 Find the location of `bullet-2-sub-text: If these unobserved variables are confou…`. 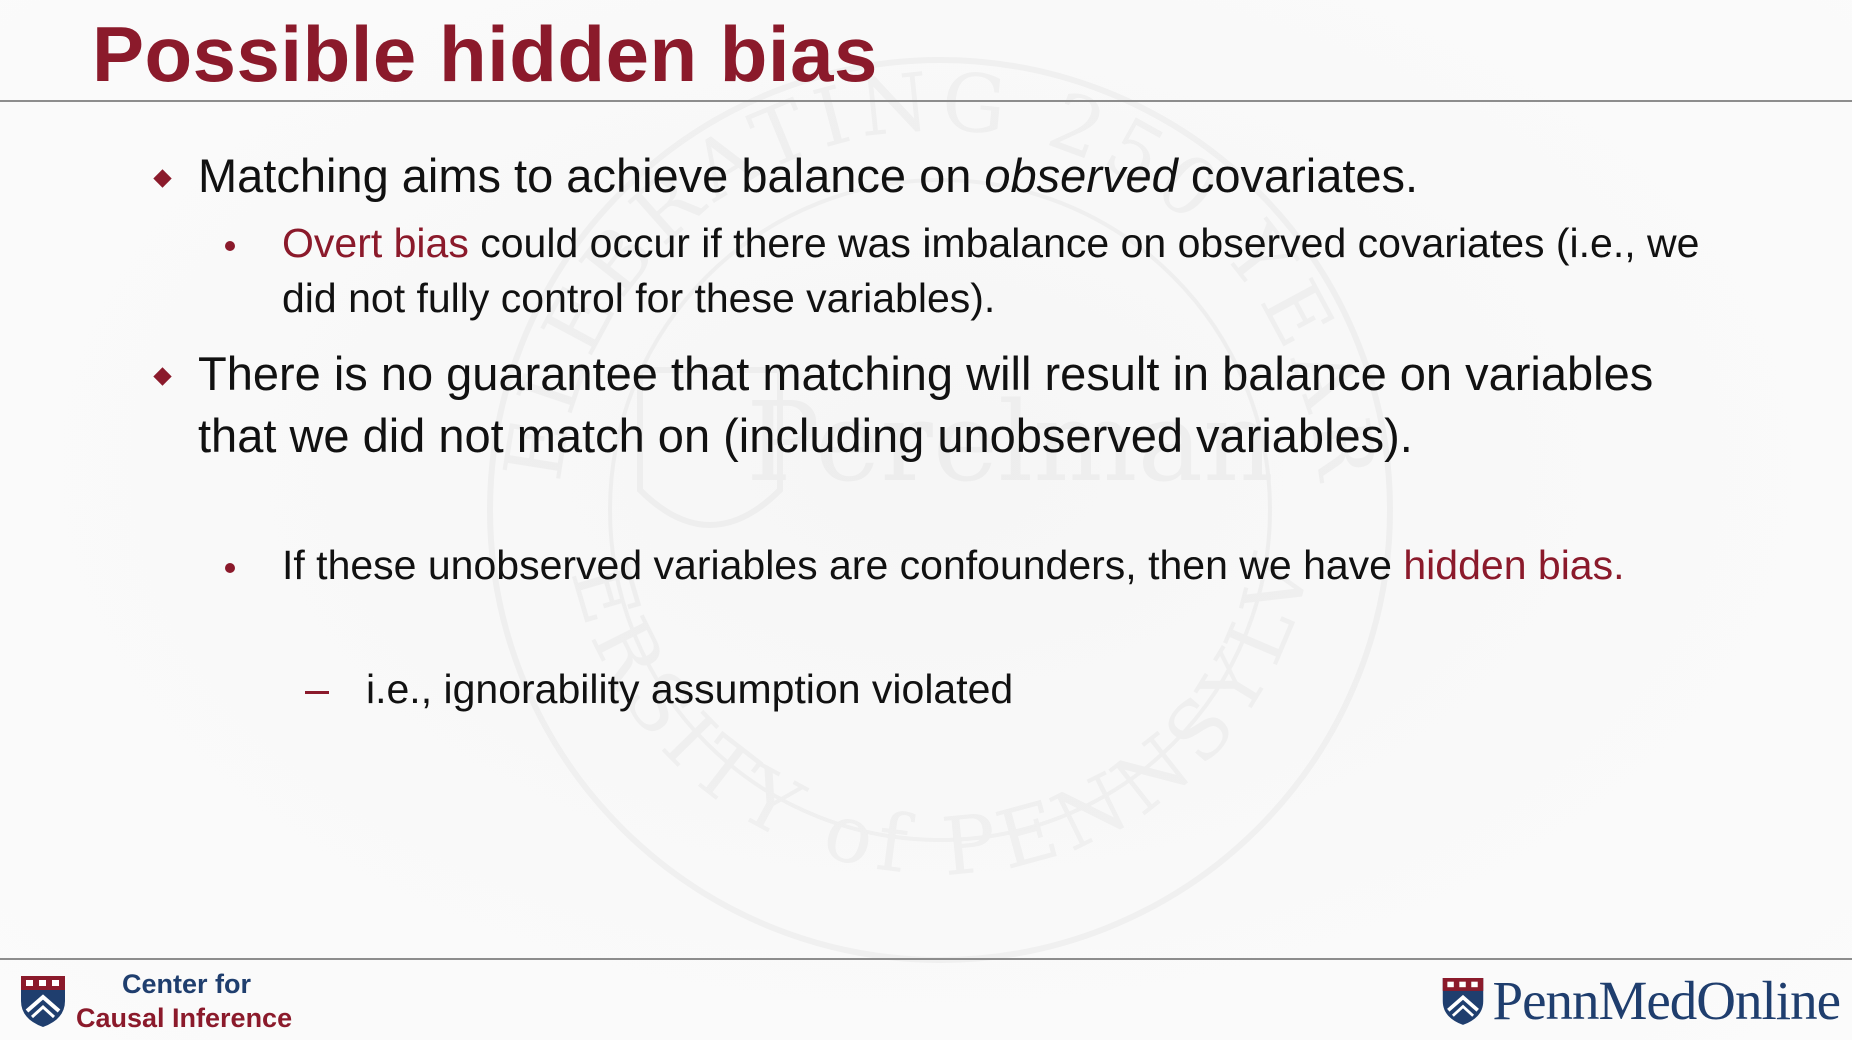

bullet-2-sub-text: If these unobserved variables are confou… is located at coordinates (843, 565).